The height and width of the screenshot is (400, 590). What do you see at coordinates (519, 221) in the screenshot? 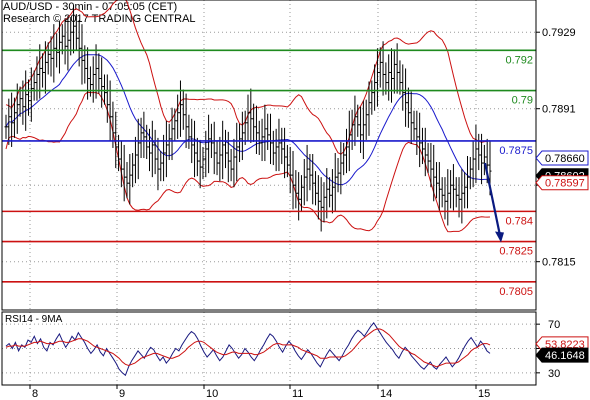
I see `level-label: 0.784` at bounding box center [519, 221].